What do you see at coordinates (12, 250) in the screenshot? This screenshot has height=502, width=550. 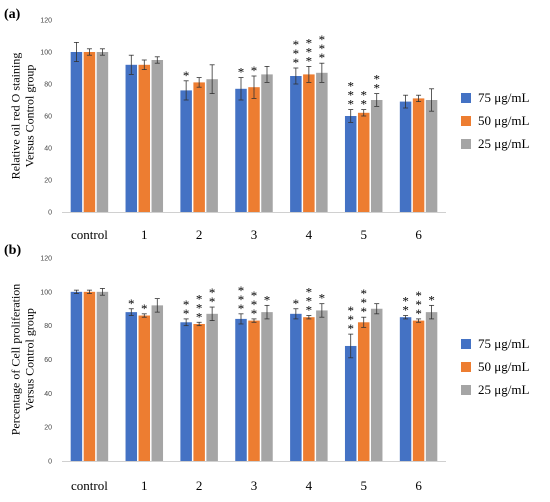 I see `panel-label: (b)` at bounding box center [12, 250].